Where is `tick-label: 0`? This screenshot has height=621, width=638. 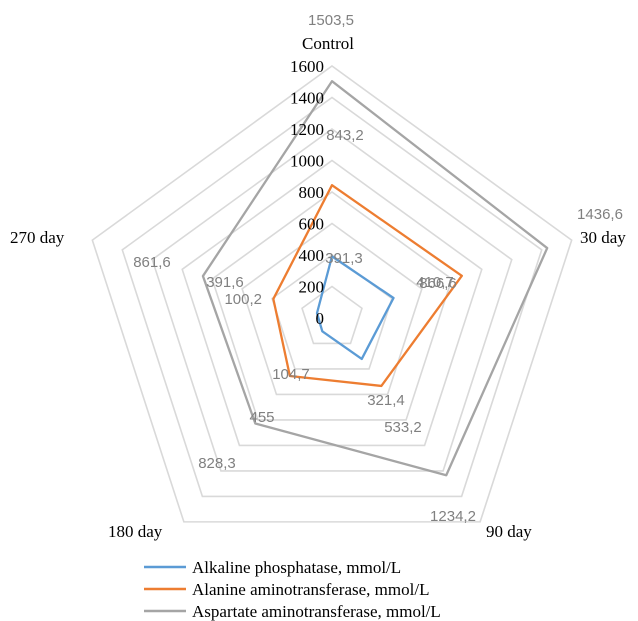
tick-label: 0 is located at coordinates (320, 318).